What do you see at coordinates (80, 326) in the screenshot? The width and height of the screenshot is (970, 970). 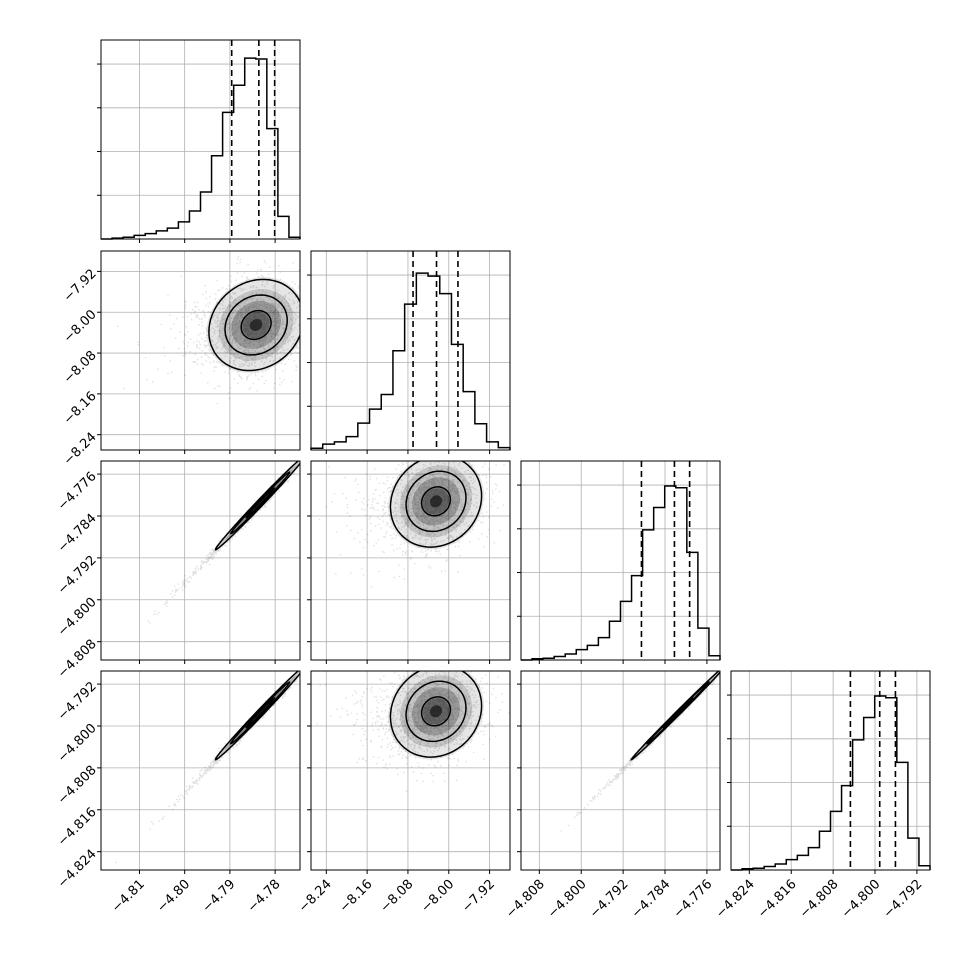 I see `y-tick-label: −8.00` at bounding box center [80, 326].